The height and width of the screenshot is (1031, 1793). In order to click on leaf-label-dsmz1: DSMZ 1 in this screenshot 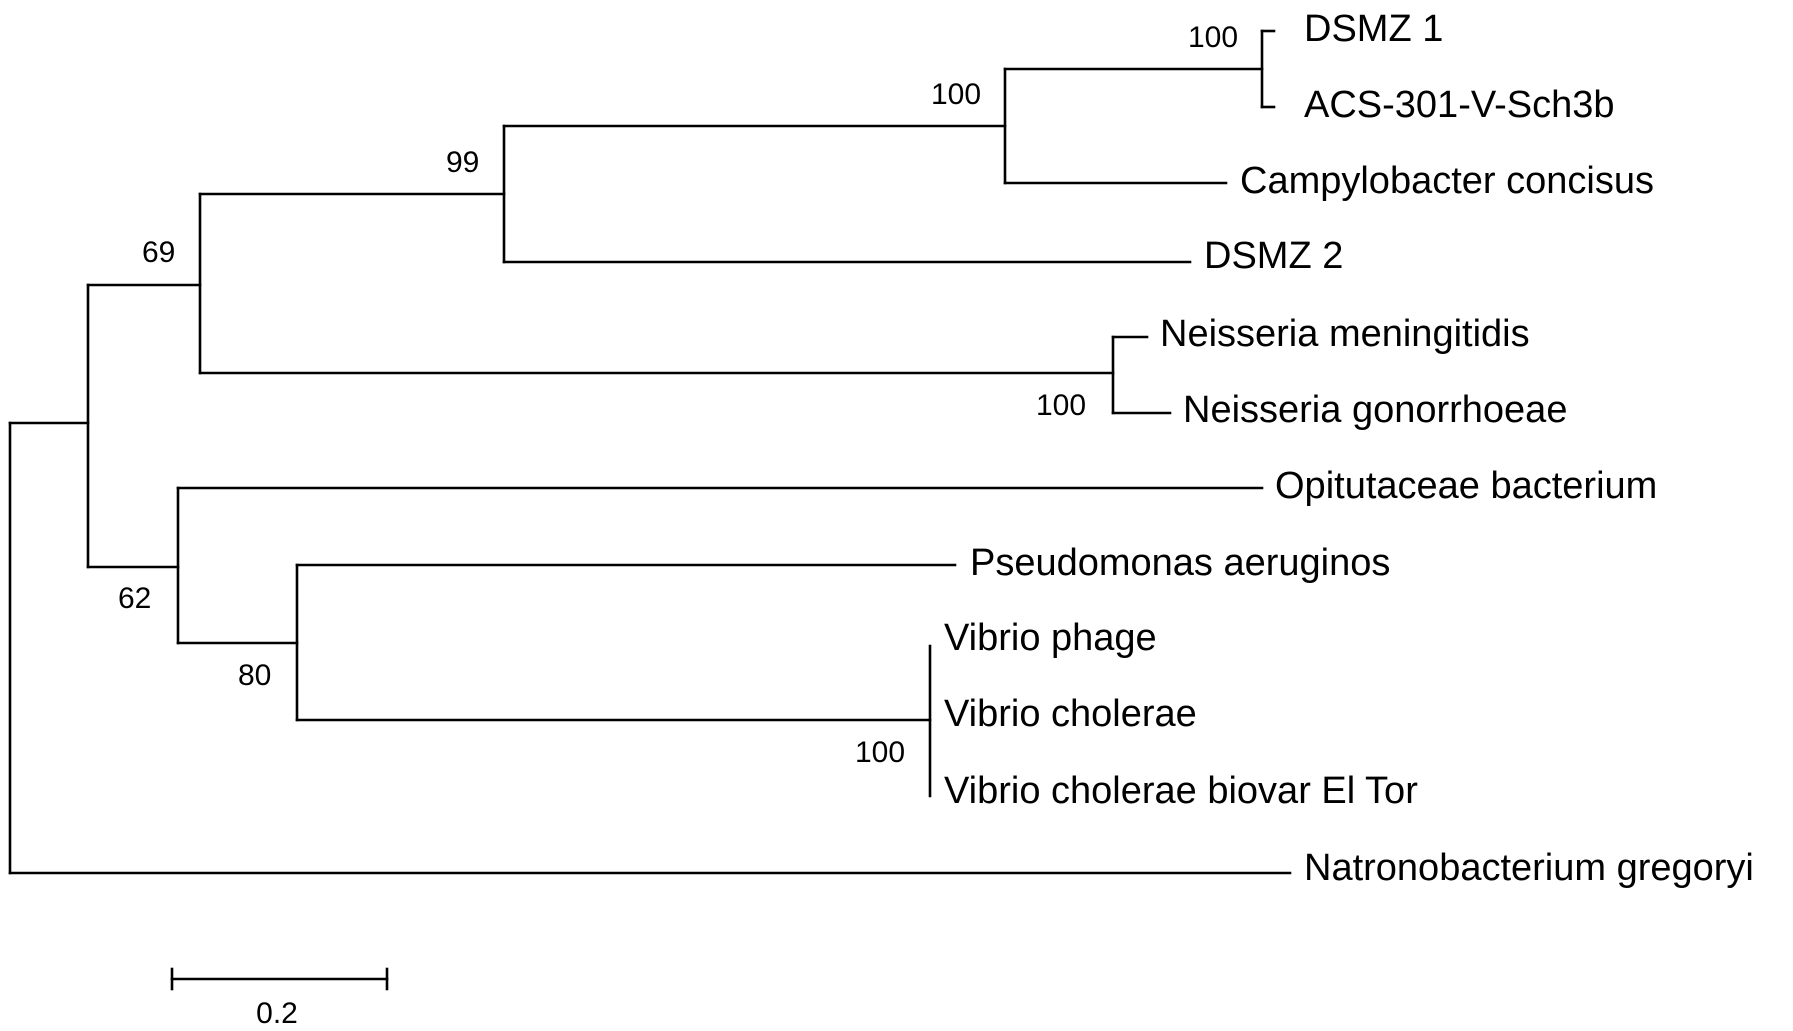, I will do `click(1373, 29)`.